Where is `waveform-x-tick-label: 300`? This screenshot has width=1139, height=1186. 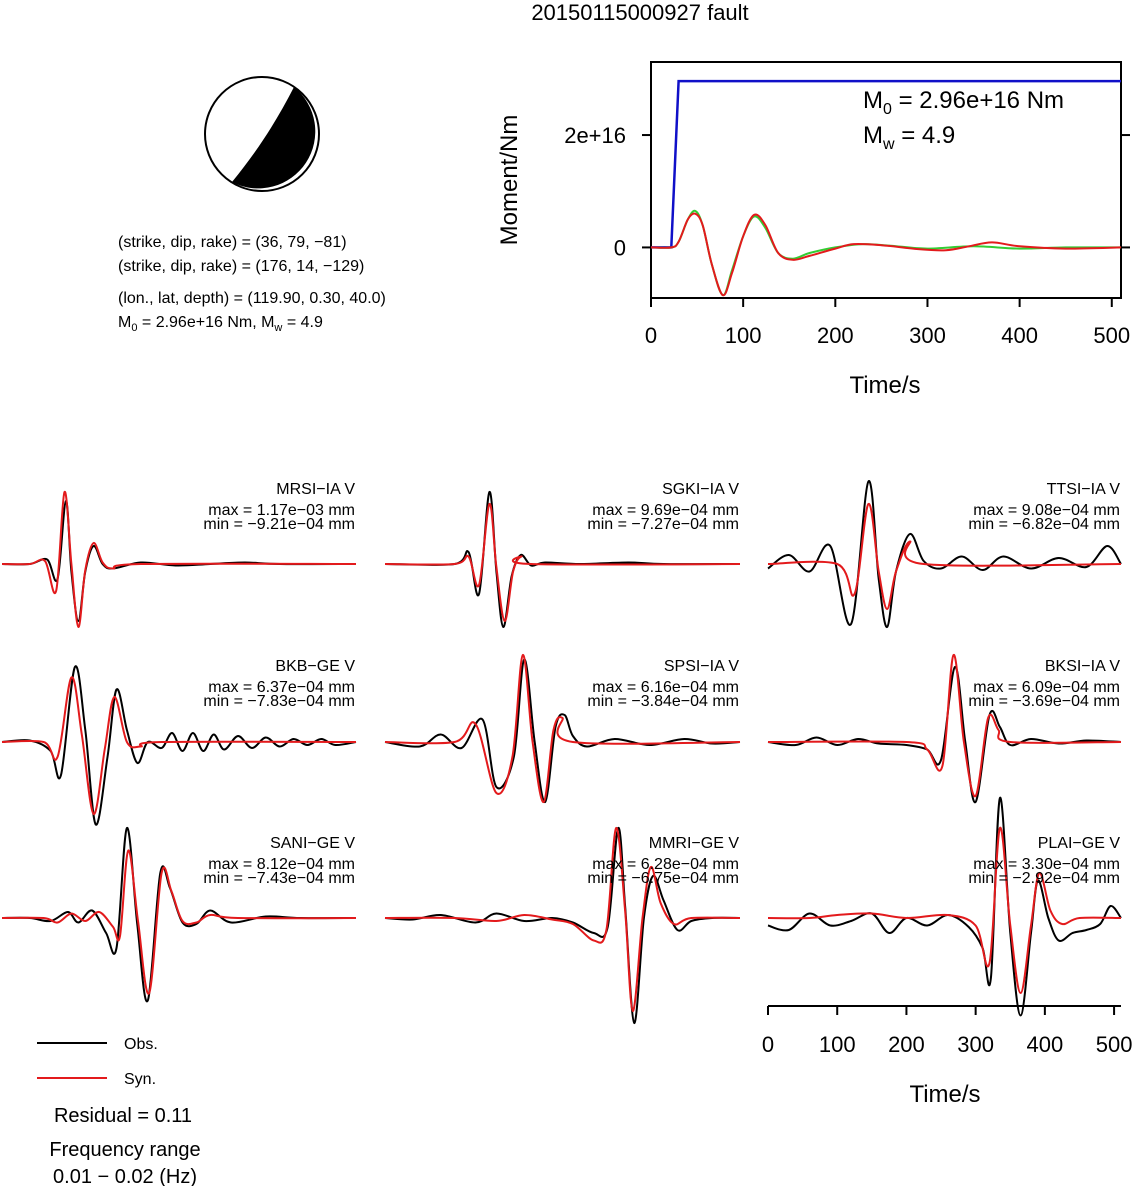
waveform-x-tick-label: 300 is located at coordinates (975, 1044).